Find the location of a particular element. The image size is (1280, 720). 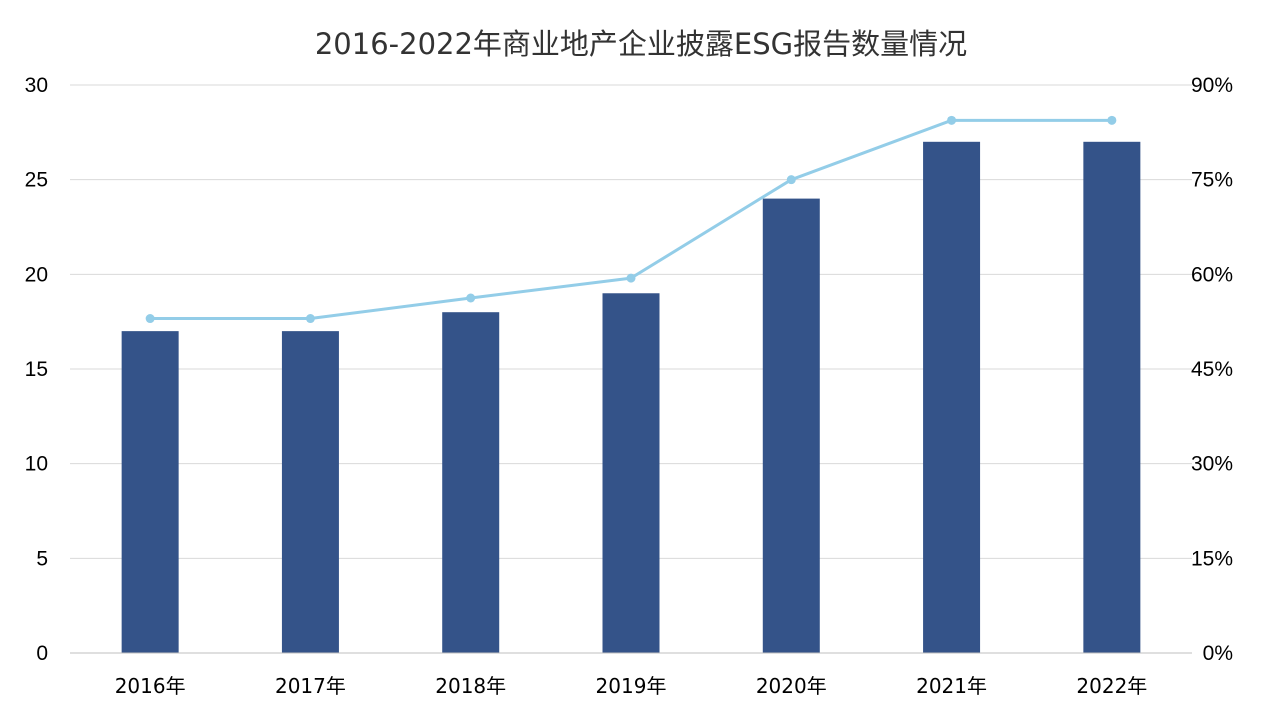

x-tick-label: 2017年 is located at coordinates (310, 686).